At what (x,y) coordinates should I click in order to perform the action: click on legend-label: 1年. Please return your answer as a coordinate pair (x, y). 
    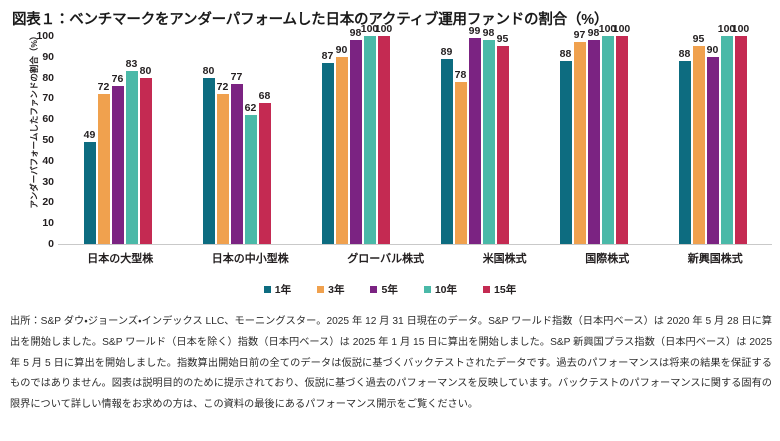
    Looking at the image, I should click on (283, 290).